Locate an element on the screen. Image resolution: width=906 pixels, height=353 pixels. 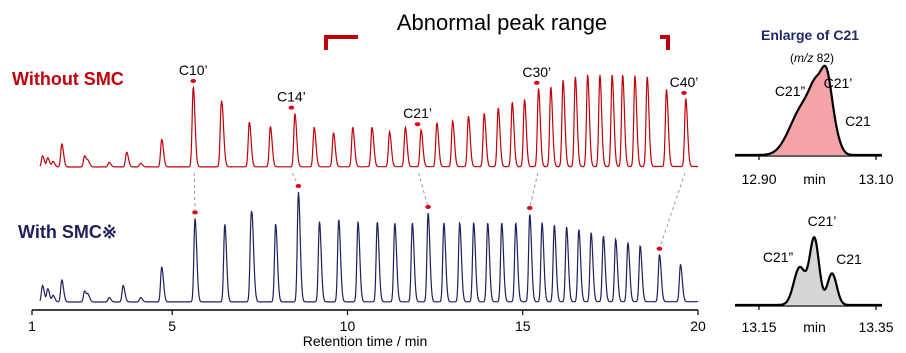
main-x-tick-label-10: 10 is located at coordinates (348, 326).